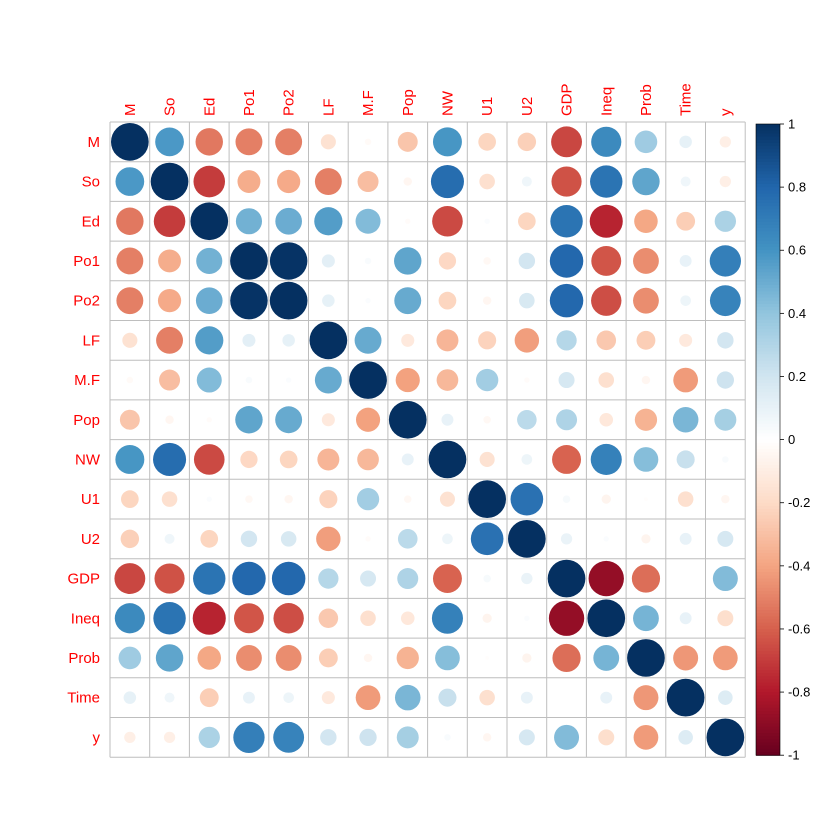  Describe the element at coordinates (86, 301) in the screenshot. I see `row-label: Po2` at that location.